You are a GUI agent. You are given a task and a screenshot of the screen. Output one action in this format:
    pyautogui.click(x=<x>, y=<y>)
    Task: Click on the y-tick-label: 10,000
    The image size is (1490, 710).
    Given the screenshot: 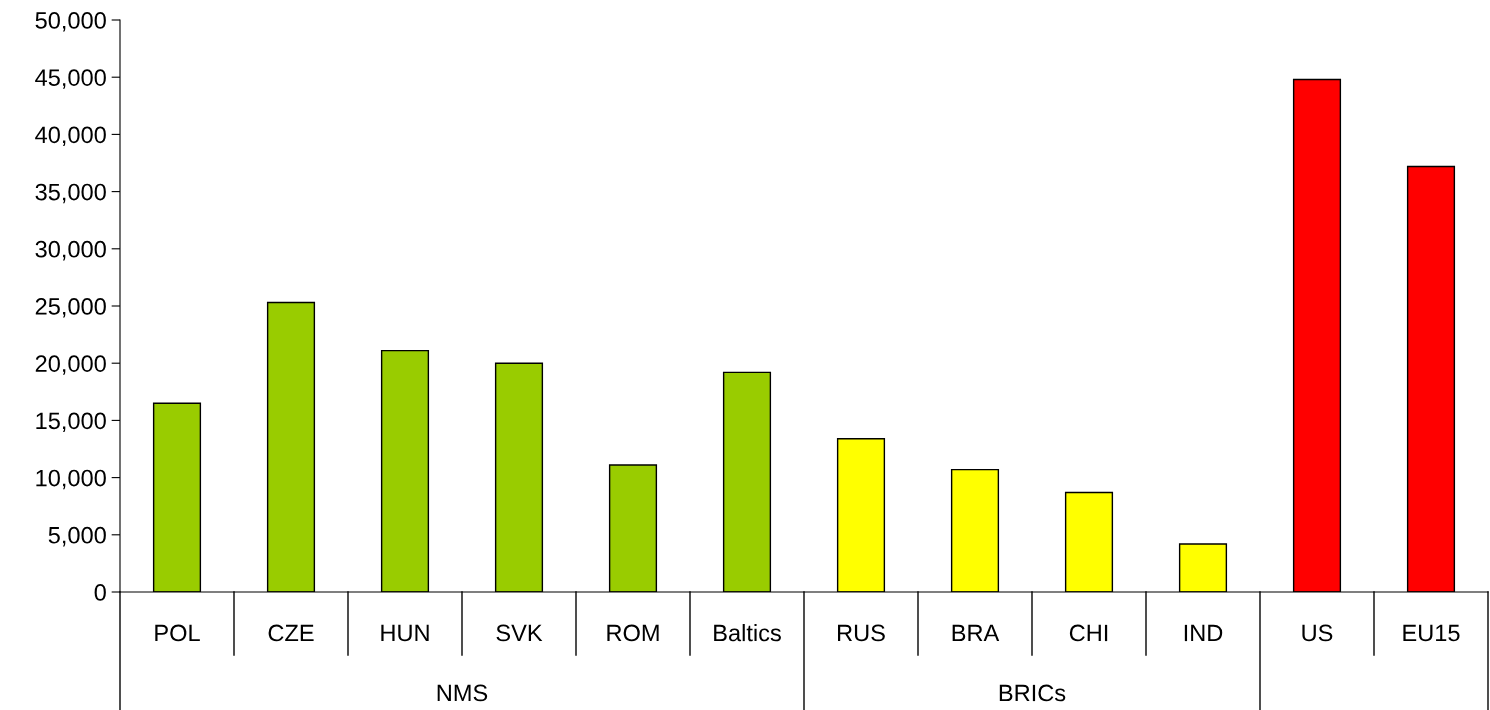 What is the action you would take?
    pyautogui.click(x=71, y=479)
    